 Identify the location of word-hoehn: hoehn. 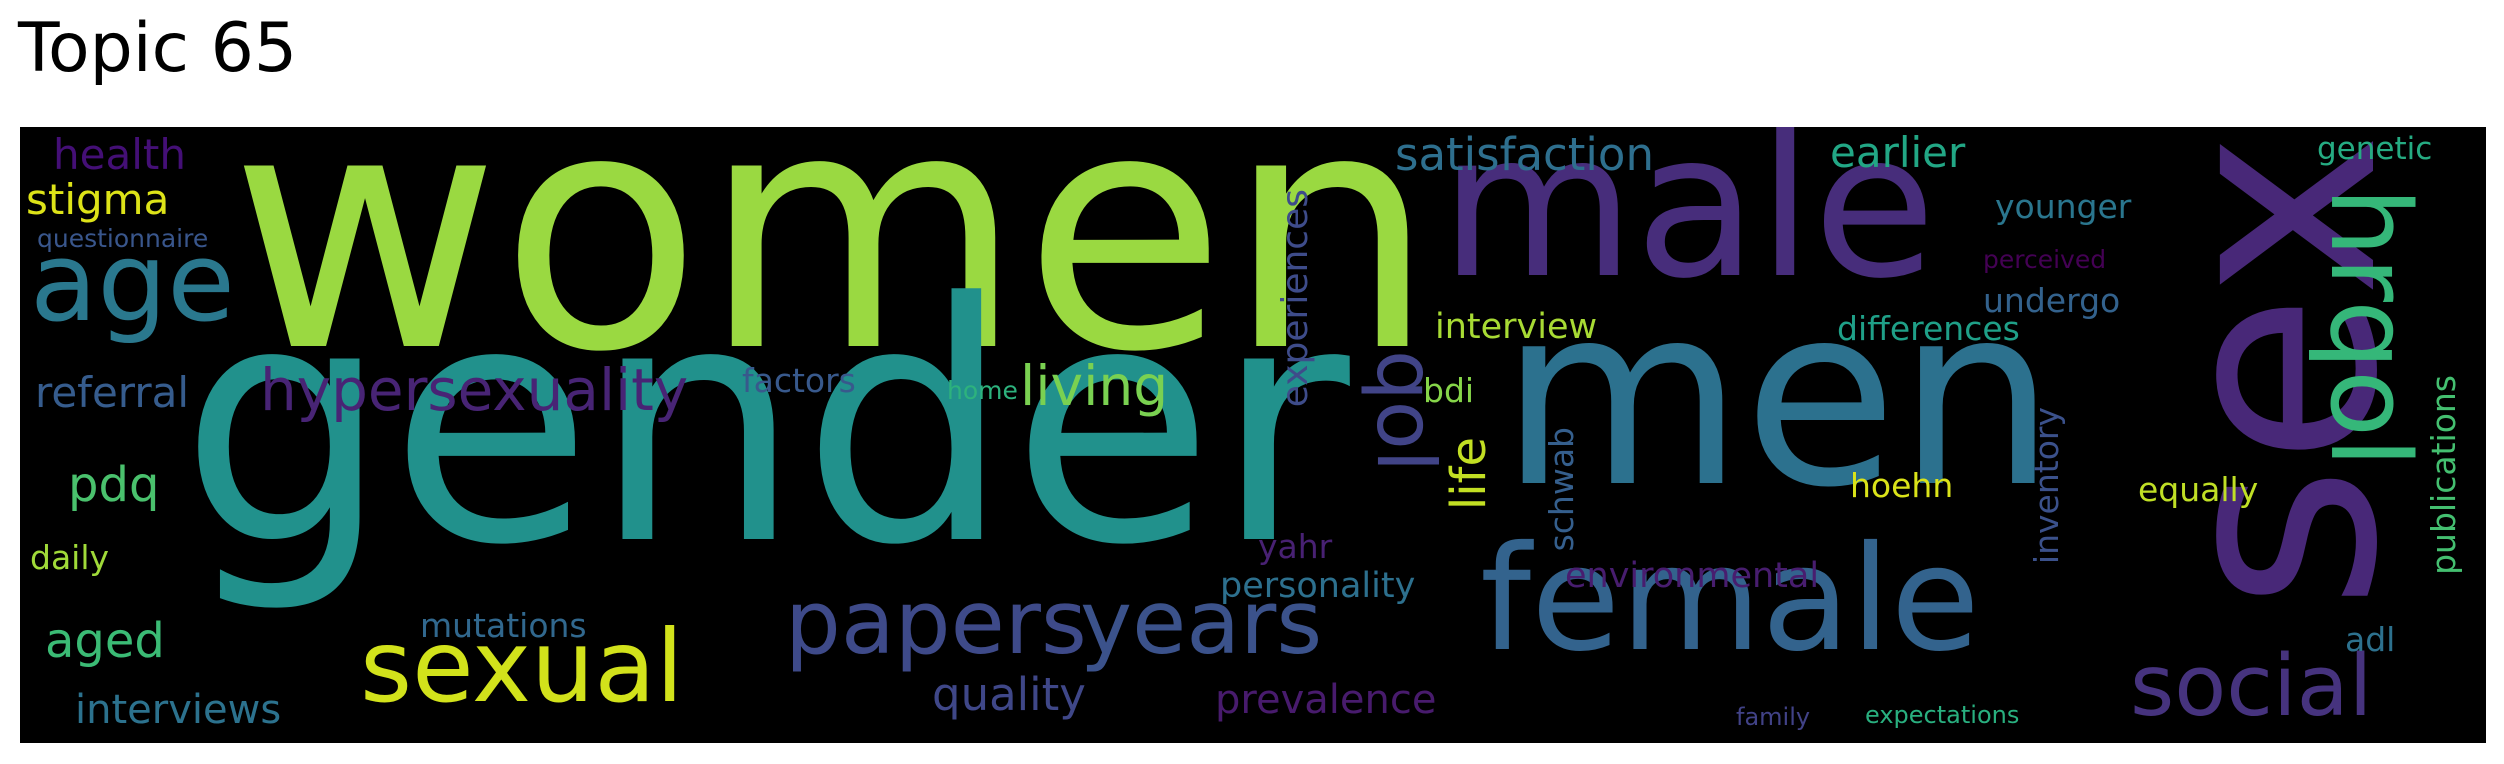
(1902, 485).